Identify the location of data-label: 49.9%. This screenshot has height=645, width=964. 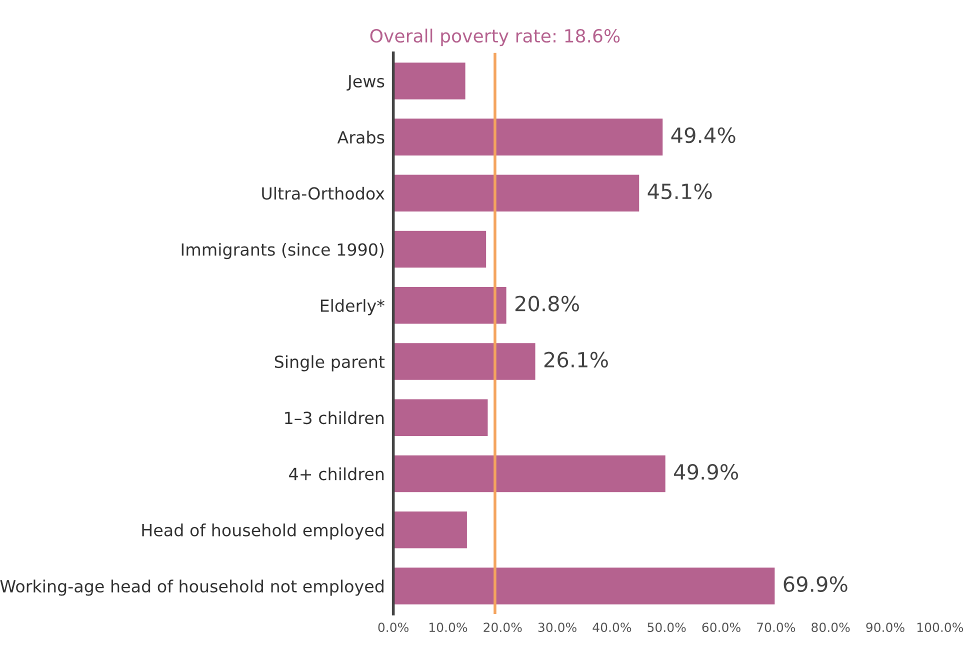
(706, 472).